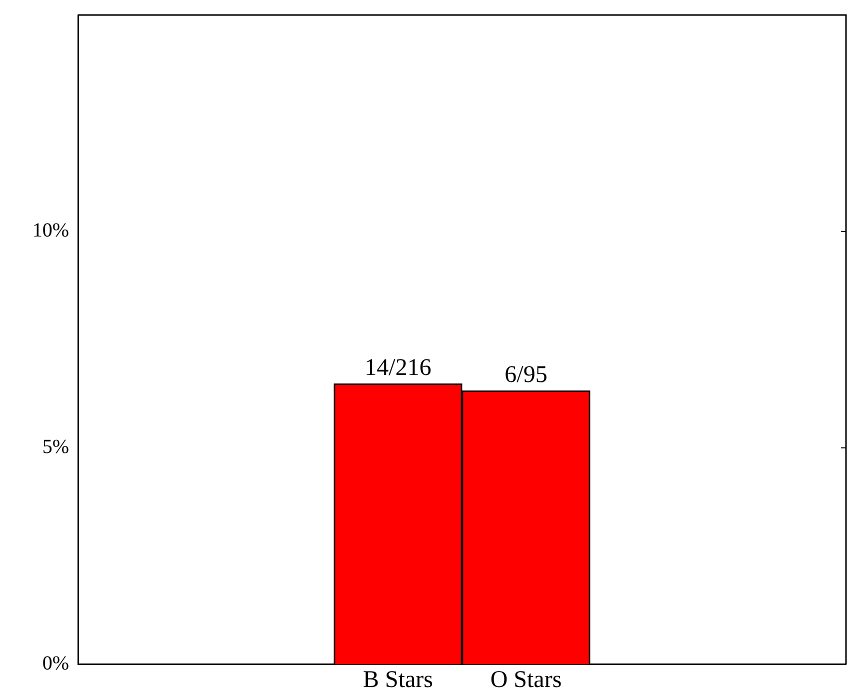 Image resolution: width=848 pixels, height=697 pixels. I want to click on data-label: 14/216, so click(398, 368).